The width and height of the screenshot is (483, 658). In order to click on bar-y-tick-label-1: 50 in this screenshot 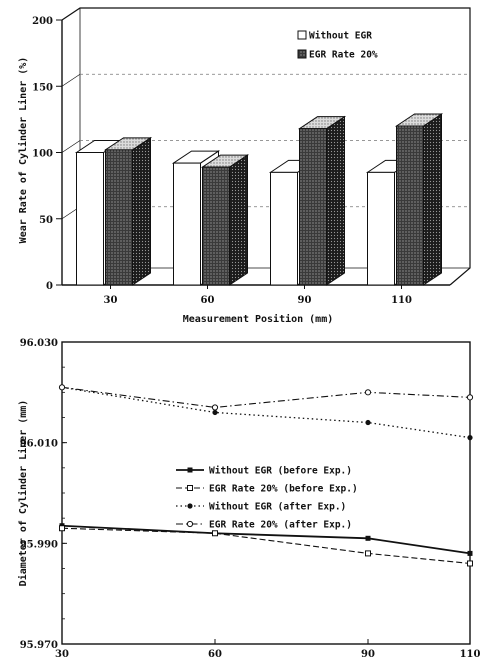, I will do `click(46, 220)`.